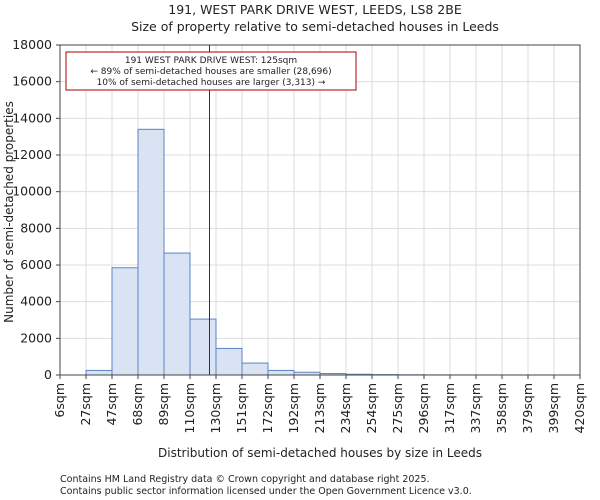 Image resolution: width=600 pixels, height=500 pixels. What do you see at coordinates (99, 372) in the screenshot?
I see `bar-27sqm` at bounding box center [99, 372].